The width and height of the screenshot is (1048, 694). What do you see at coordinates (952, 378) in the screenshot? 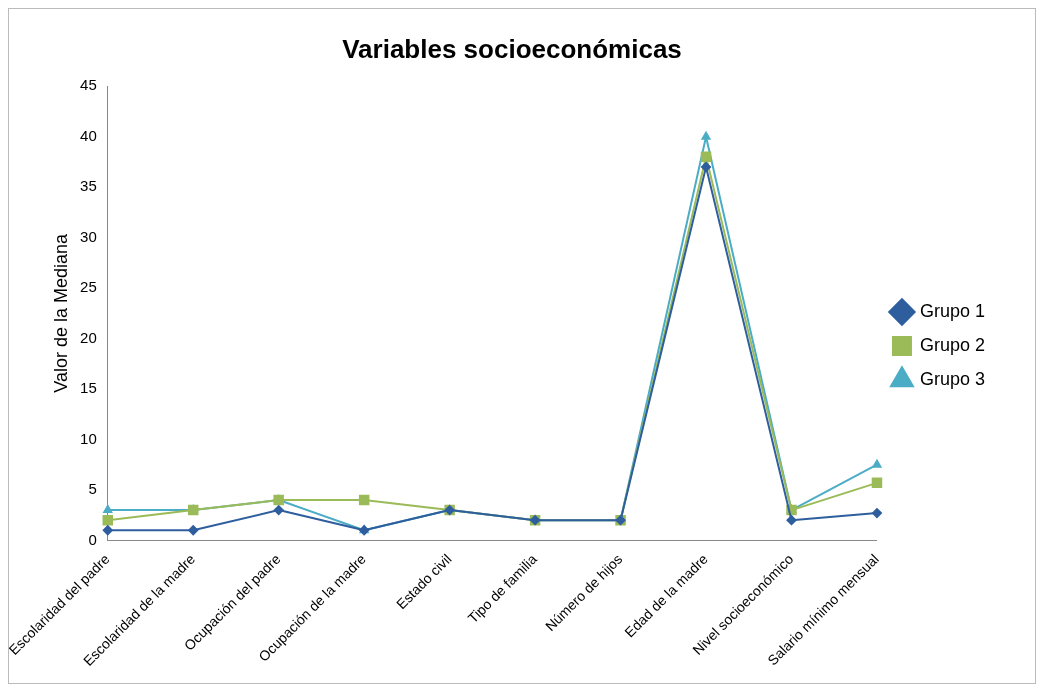
I see `legend-label: Grupo 3` at bounding box center [952, 378].